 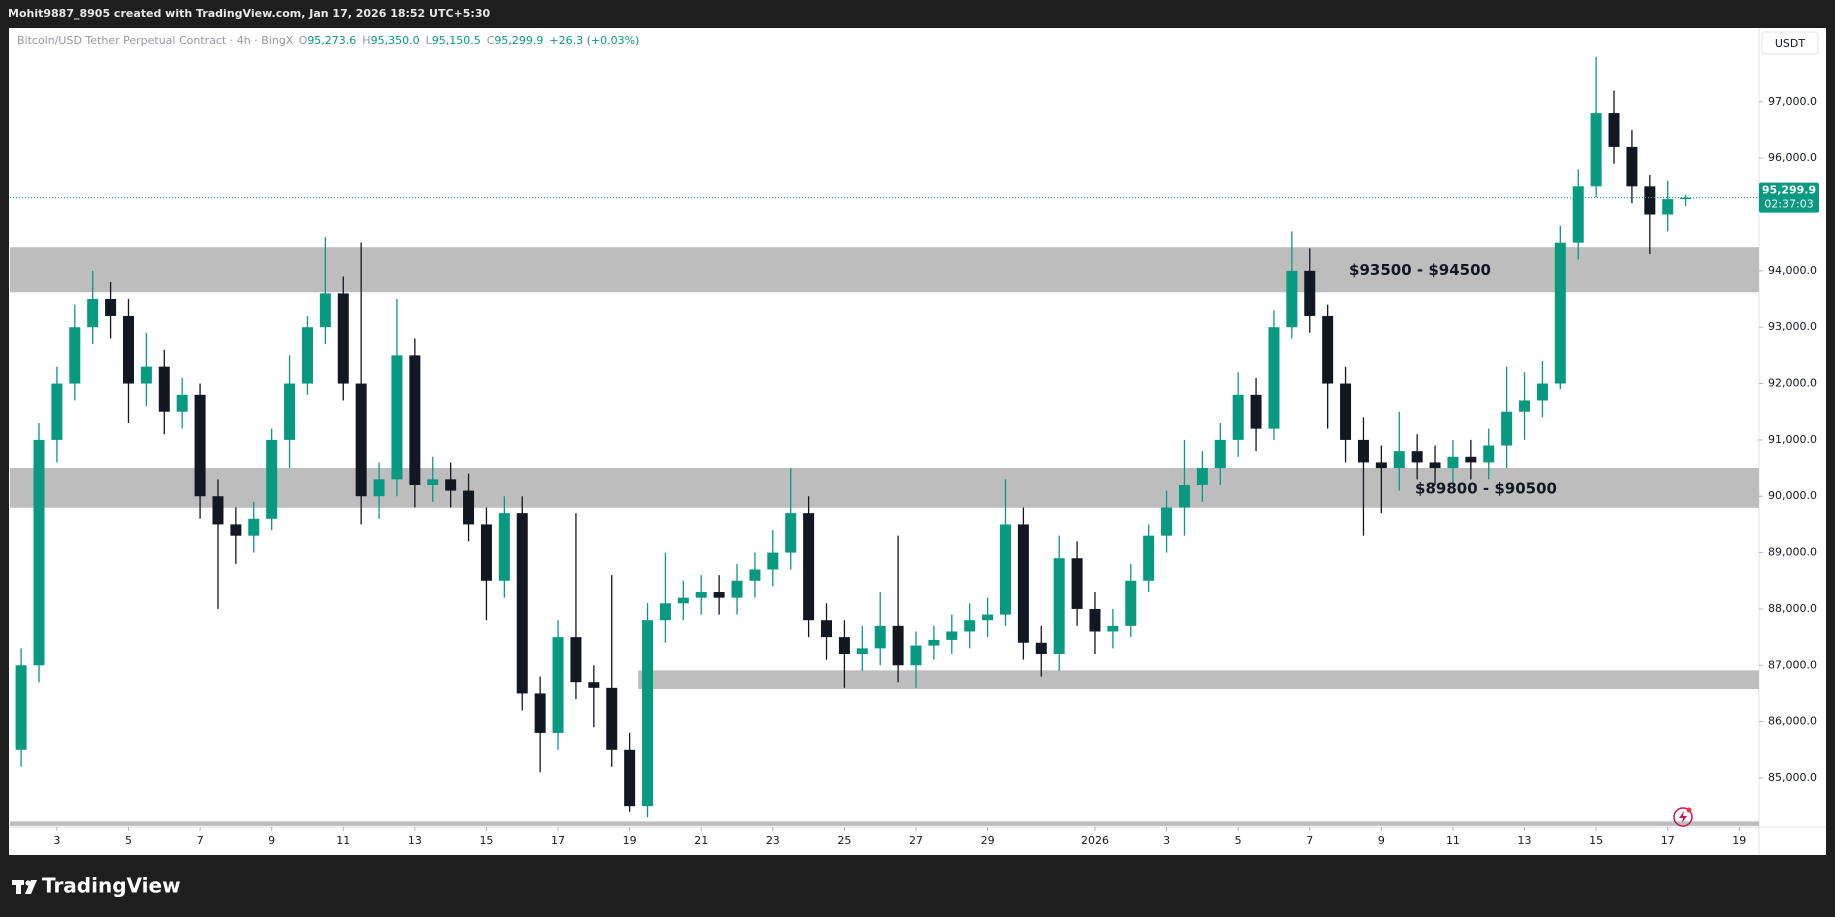 I want to click on y-tick-label: 86,000.0, so click(x=1792, y=721).